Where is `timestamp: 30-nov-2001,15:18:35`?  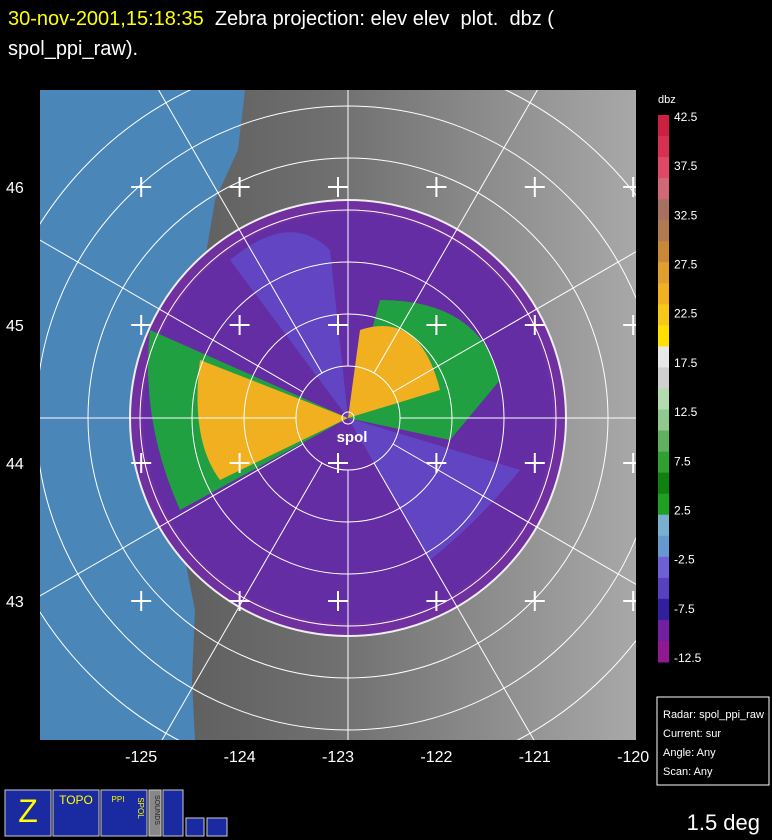
timestamp: 30-nov-2001,15:18:35 is located at coordinates (106, 19).